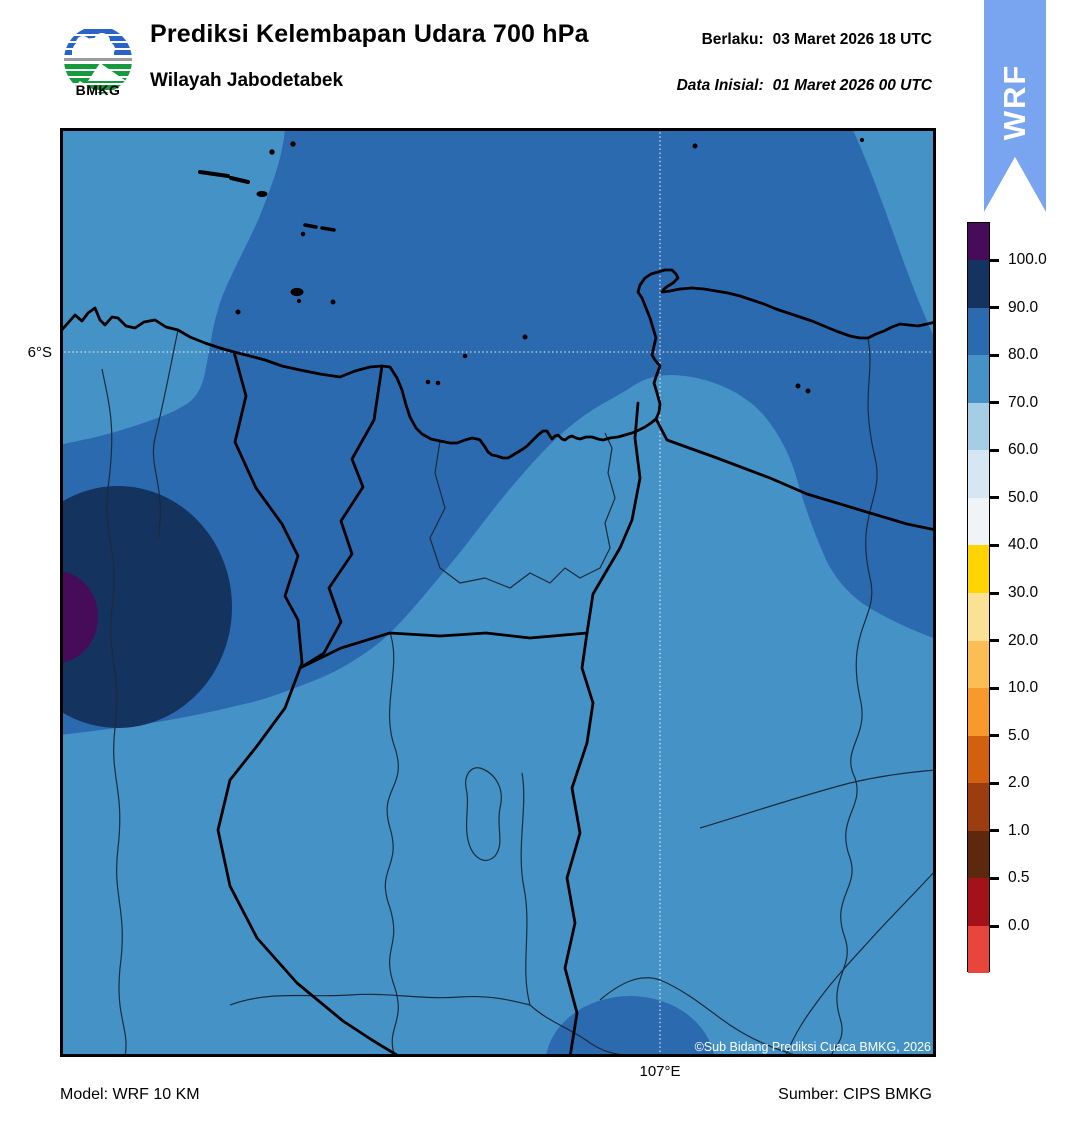 The height and width of the screenshot is (1128, 1081). I want to click on colorbar-tick-label: 40.0, so click(1023, 545).